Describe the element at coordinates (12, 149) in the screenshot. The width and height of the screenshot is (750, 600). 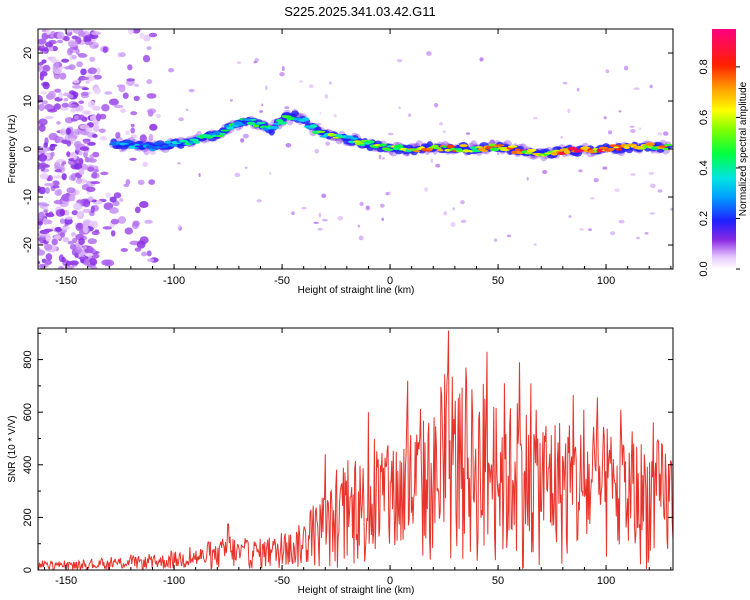
I see `heatmap-y-label: Frequency (Hz)` at that location.